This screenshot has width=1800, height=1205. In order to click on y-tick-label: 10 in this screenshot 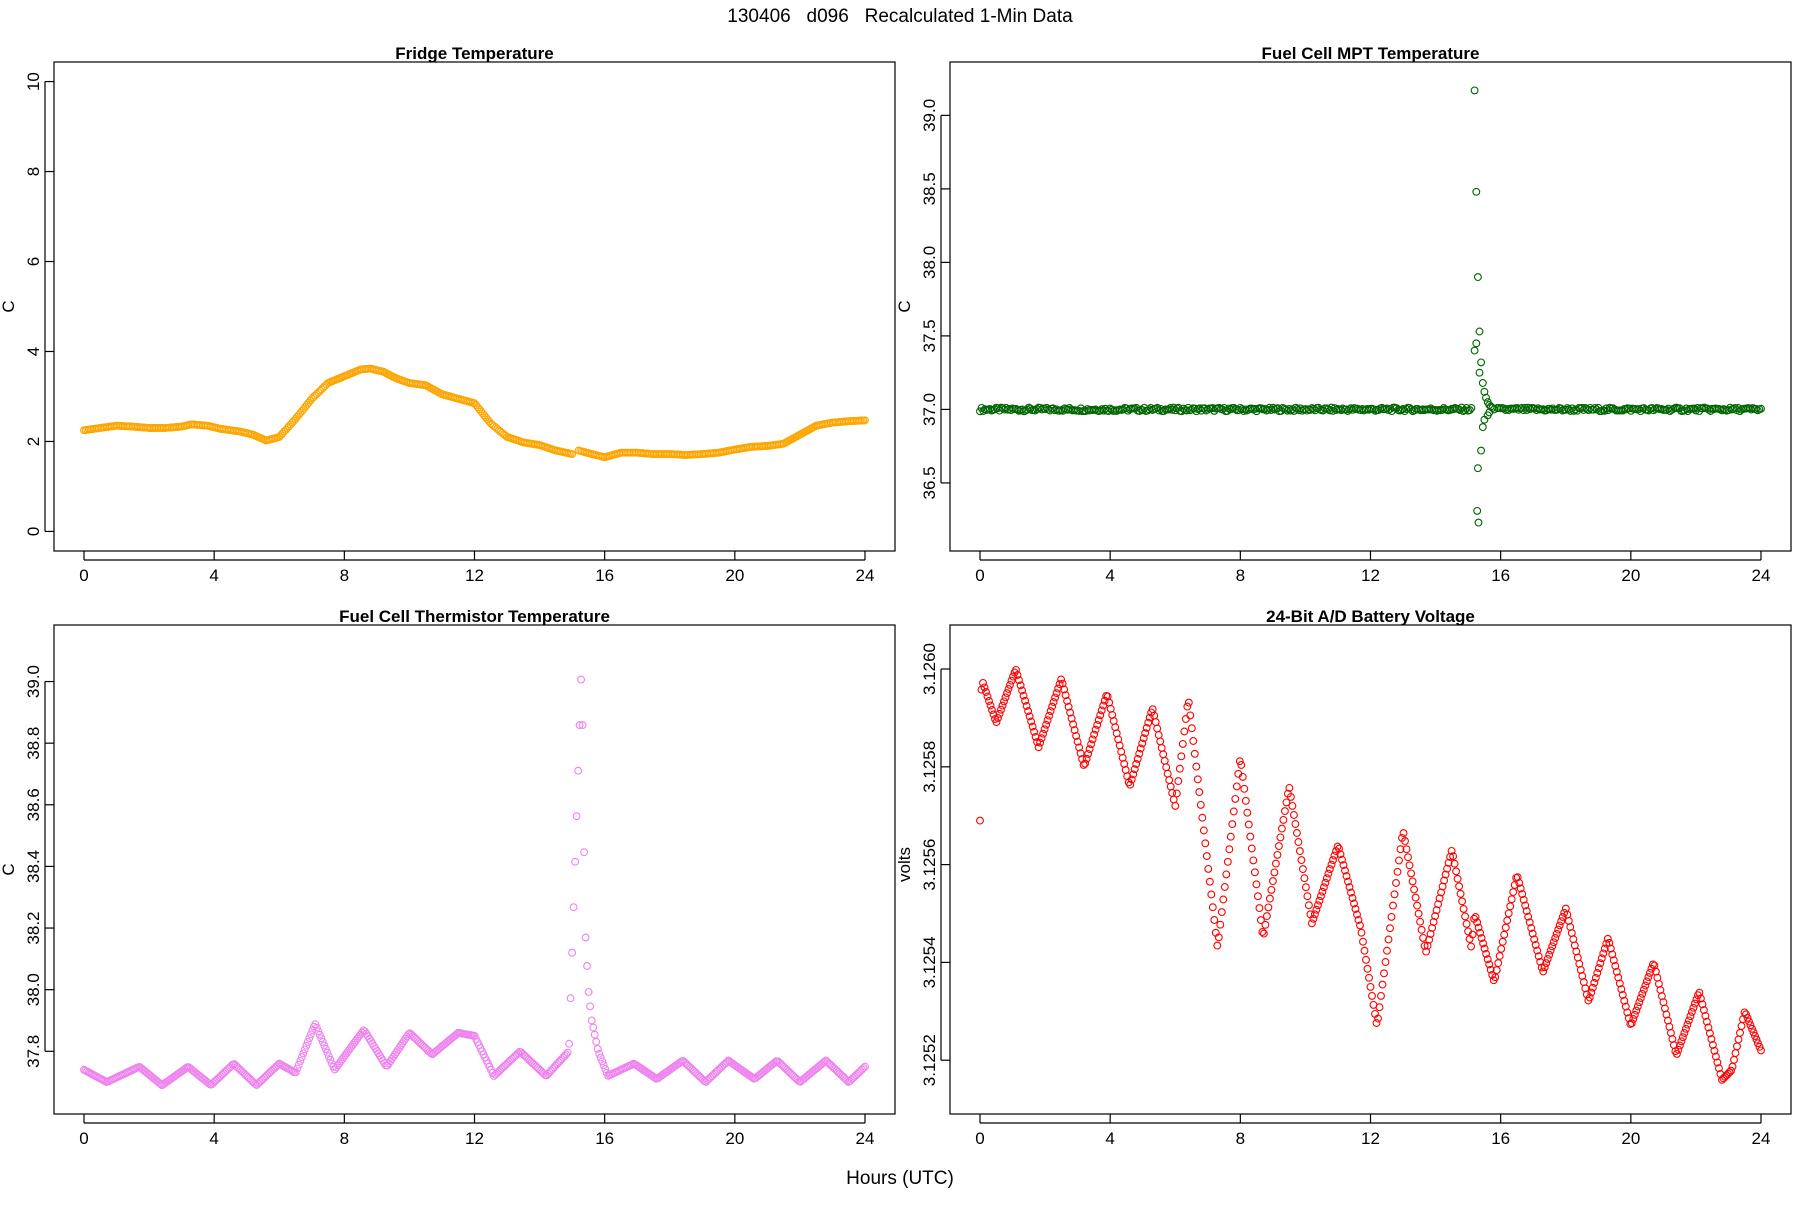, I will do `click(33, 81)`.